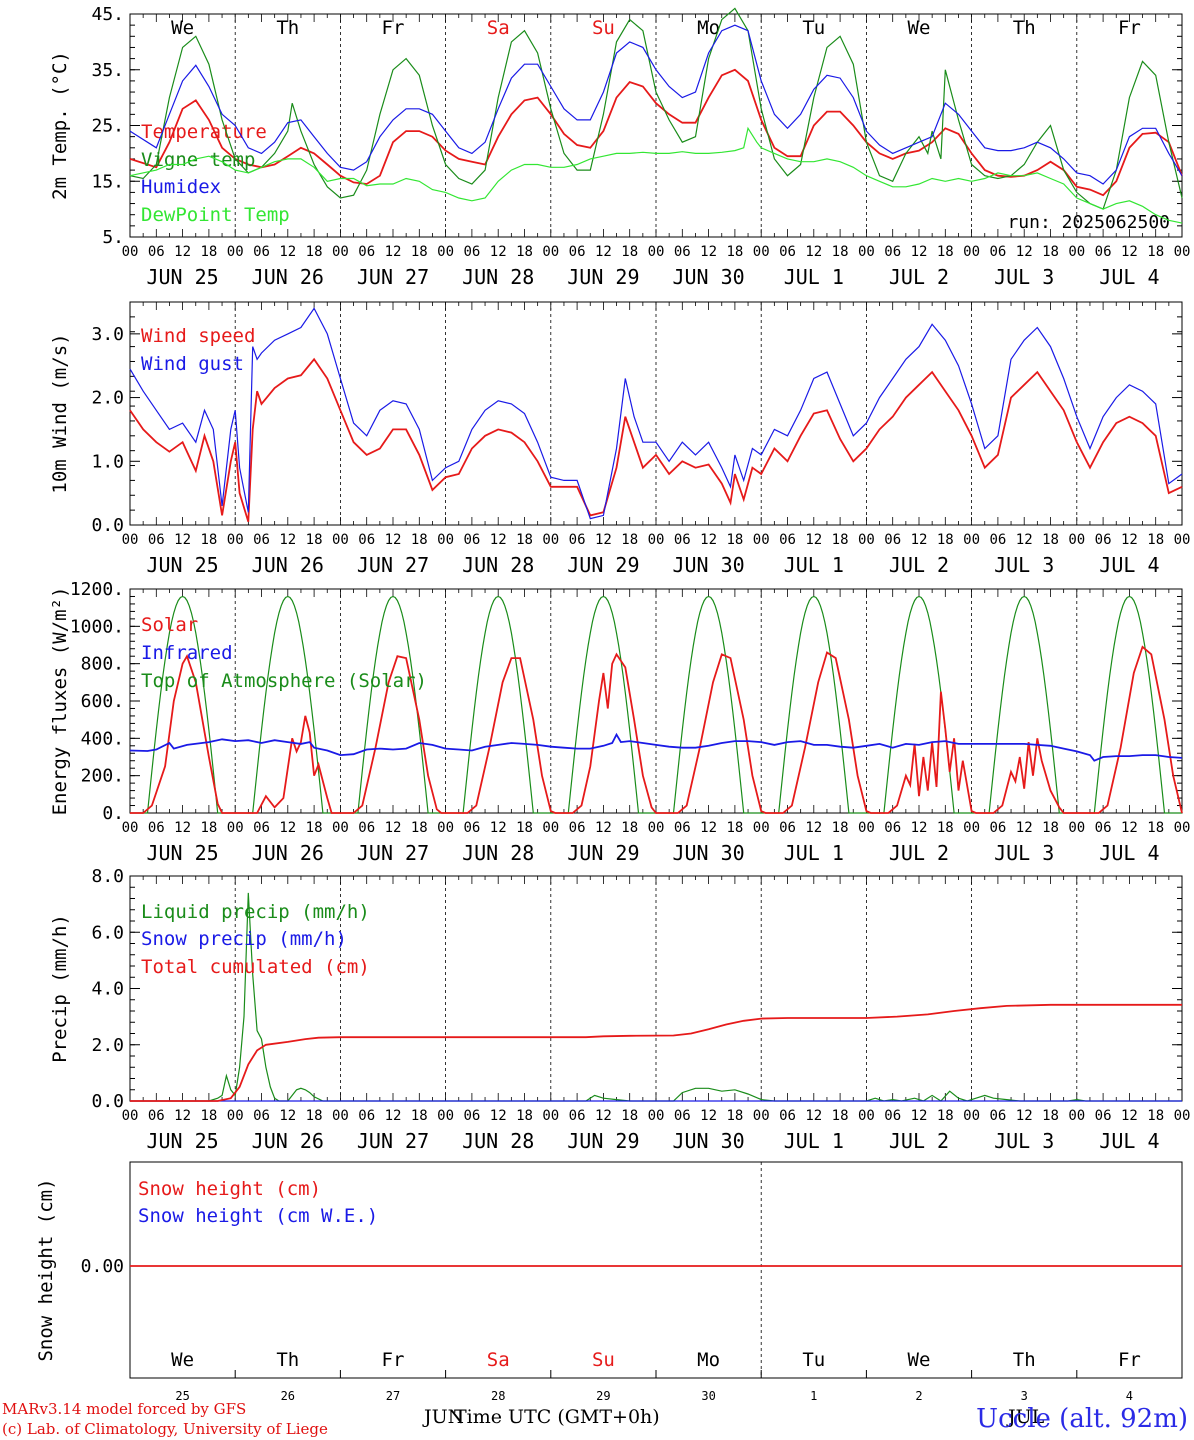 This screenshot has height=1440, width=1194. Describe the element at coordinates (181, 187) in the screenshot. I see `legend-entry: Humidex` at that location.